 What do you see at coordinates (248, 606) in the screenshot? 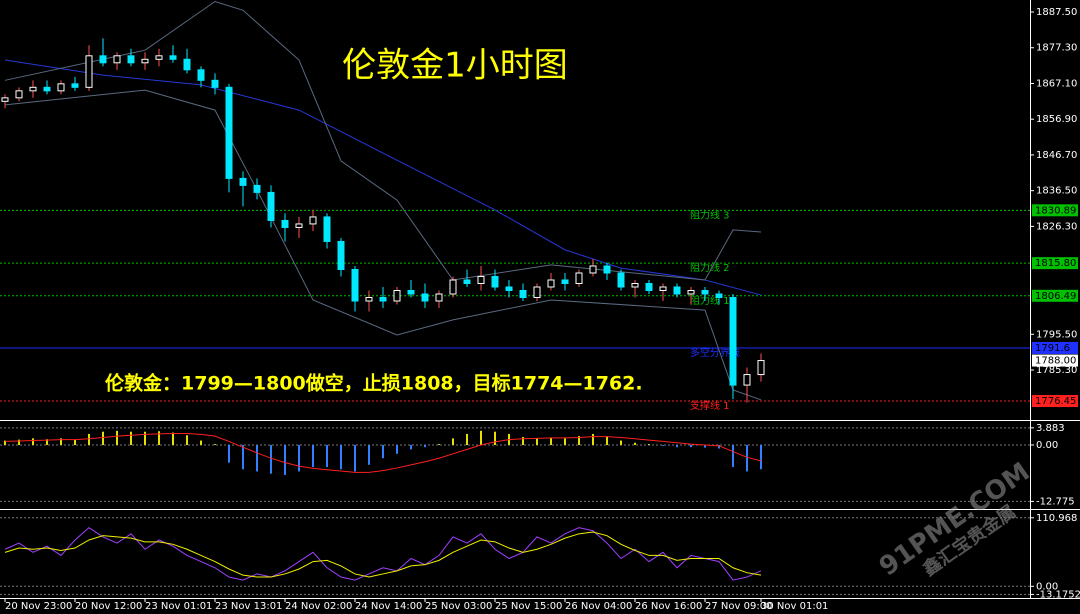
I see `x-tick-label: 23 Nov 13:01` at bounding box center [248, 606].